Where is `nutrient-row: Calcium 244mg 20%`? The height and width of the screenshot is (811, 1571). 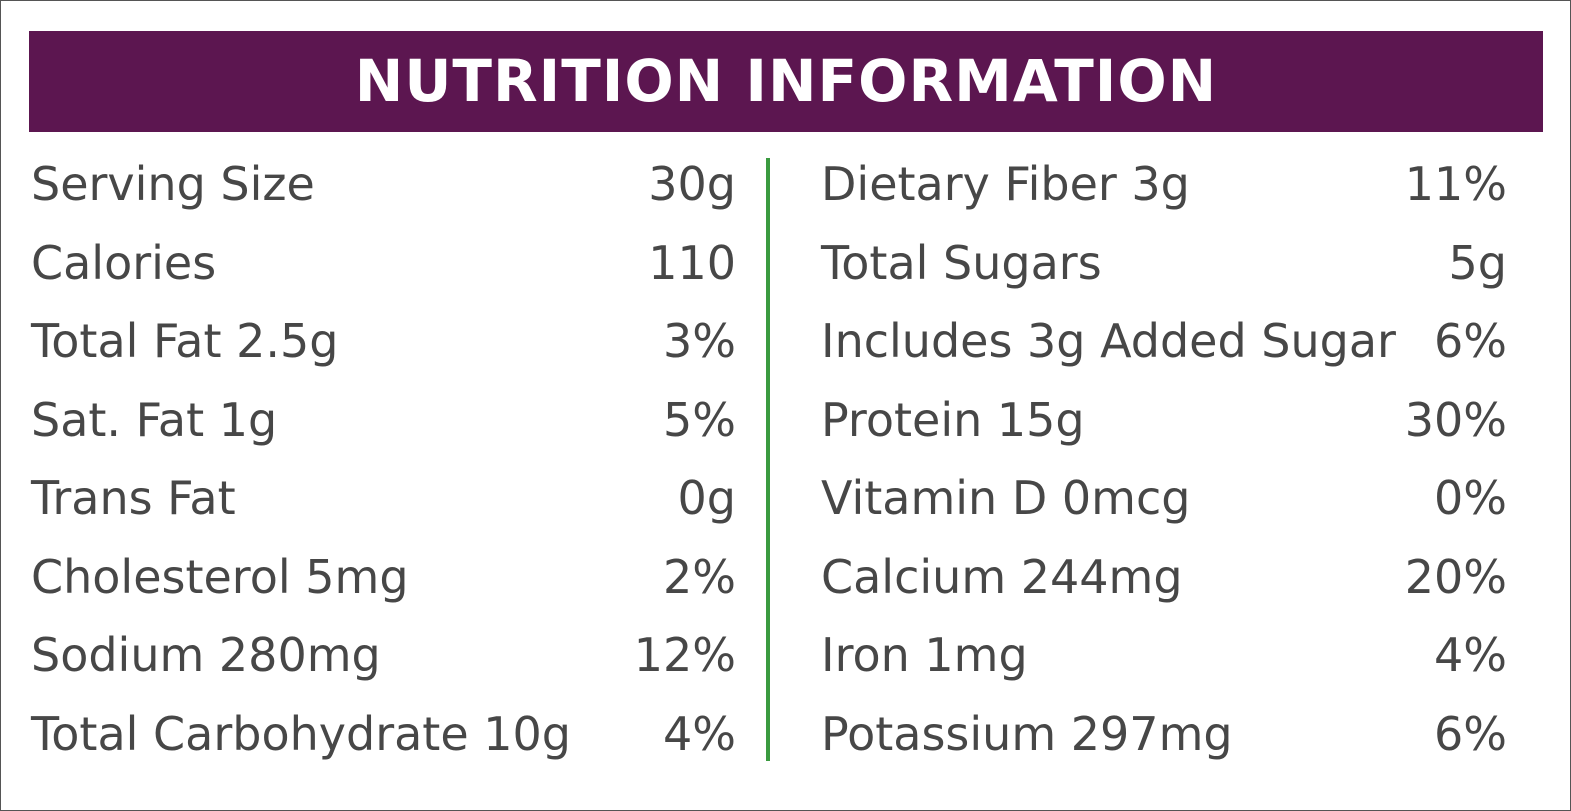 nutrient-row: Calcium 244mg 20% is located at coordinates (1164, 577).